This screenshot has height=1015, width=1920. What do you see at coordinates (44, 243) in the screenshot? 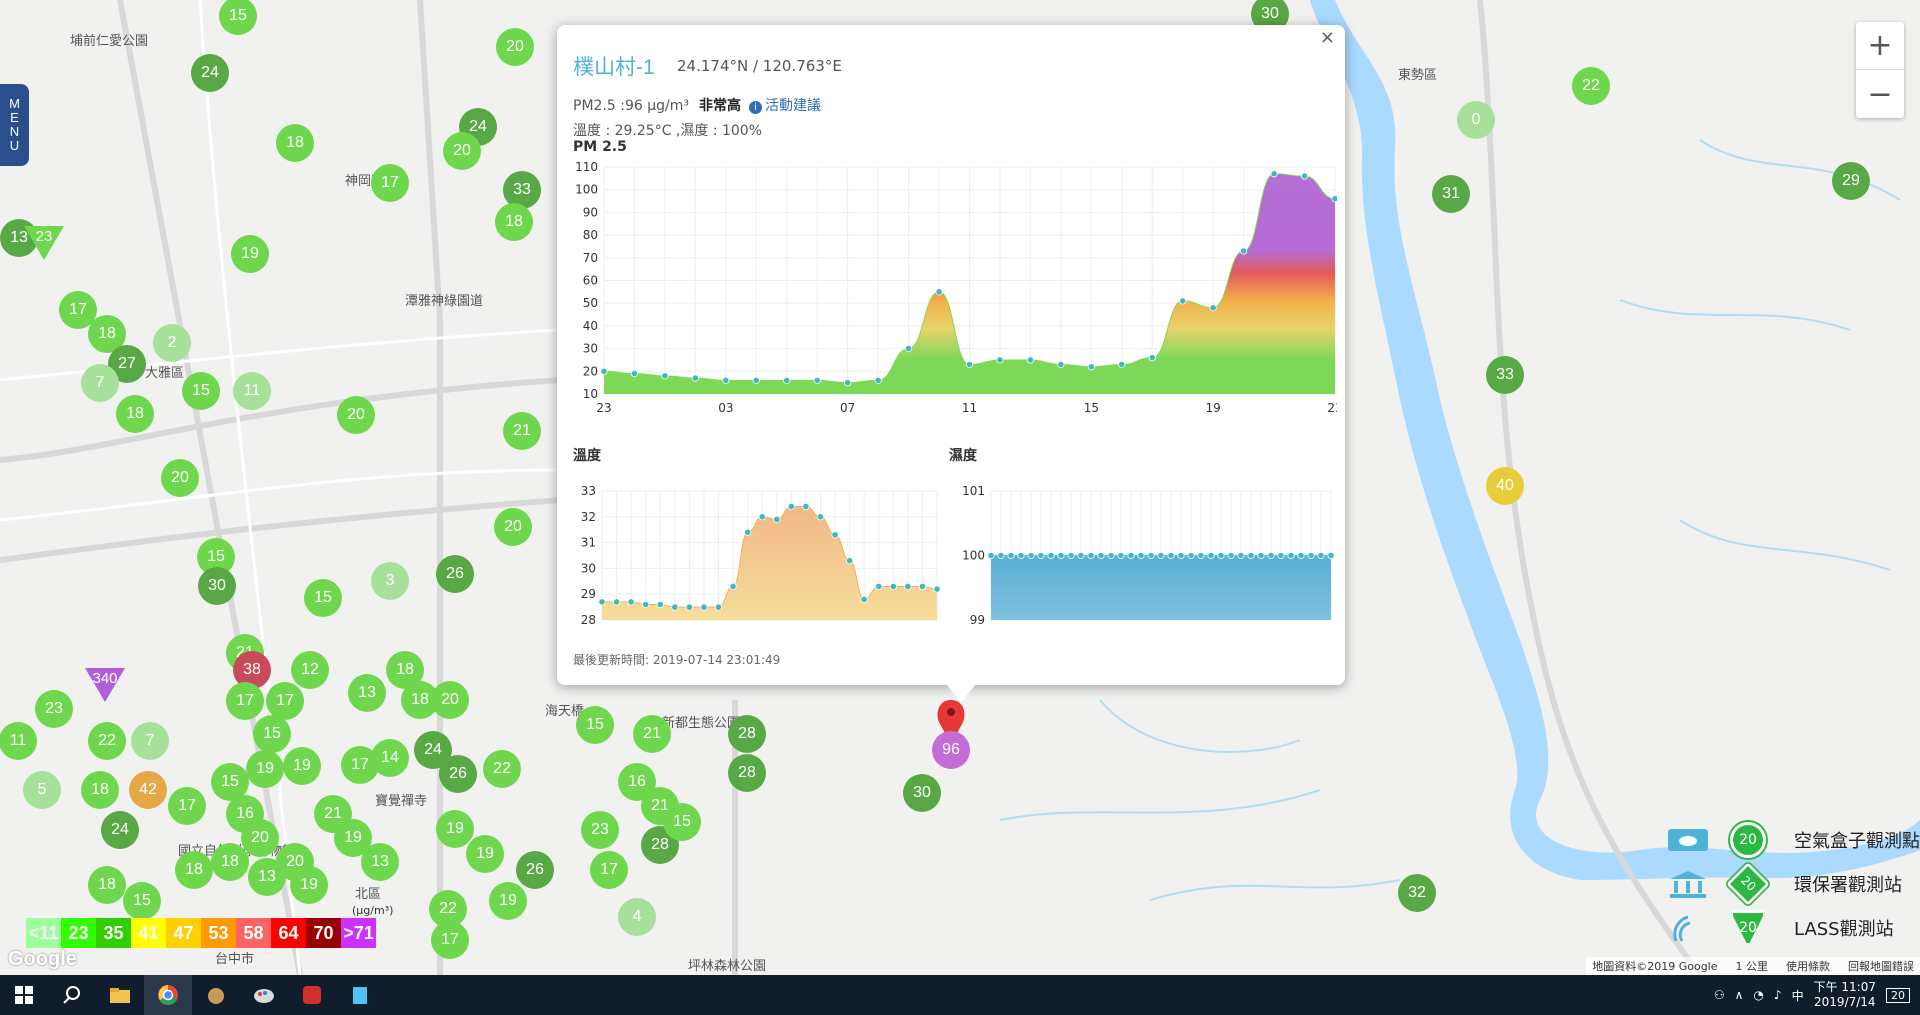
I see `lass-marker: 23` at bounding box center [44, 243].